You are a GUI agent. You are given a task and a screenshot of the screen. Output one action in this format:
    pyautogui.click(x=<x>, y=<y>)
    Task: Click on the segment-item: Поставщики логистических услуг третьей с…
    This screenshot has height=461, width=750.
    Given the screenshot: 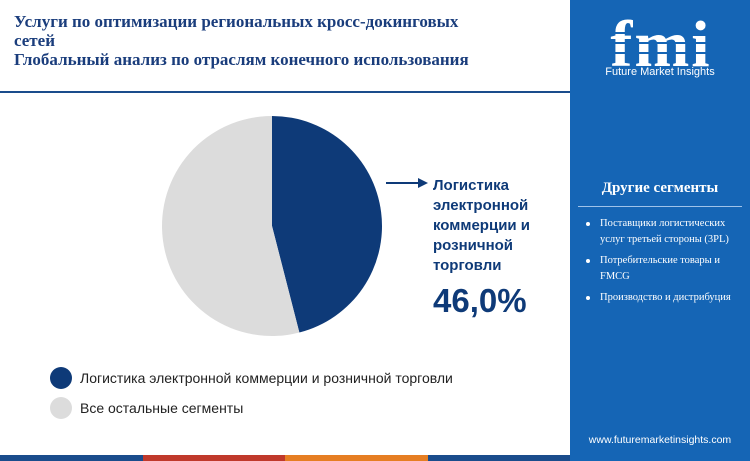 What is the action you would take?
    pyautogui.click(x=664, y=232)
    